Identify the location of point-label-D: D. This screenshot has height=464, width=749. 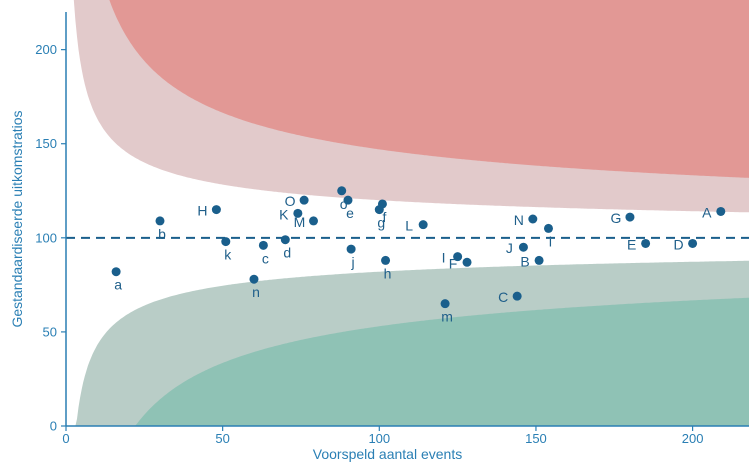
(679, 244).